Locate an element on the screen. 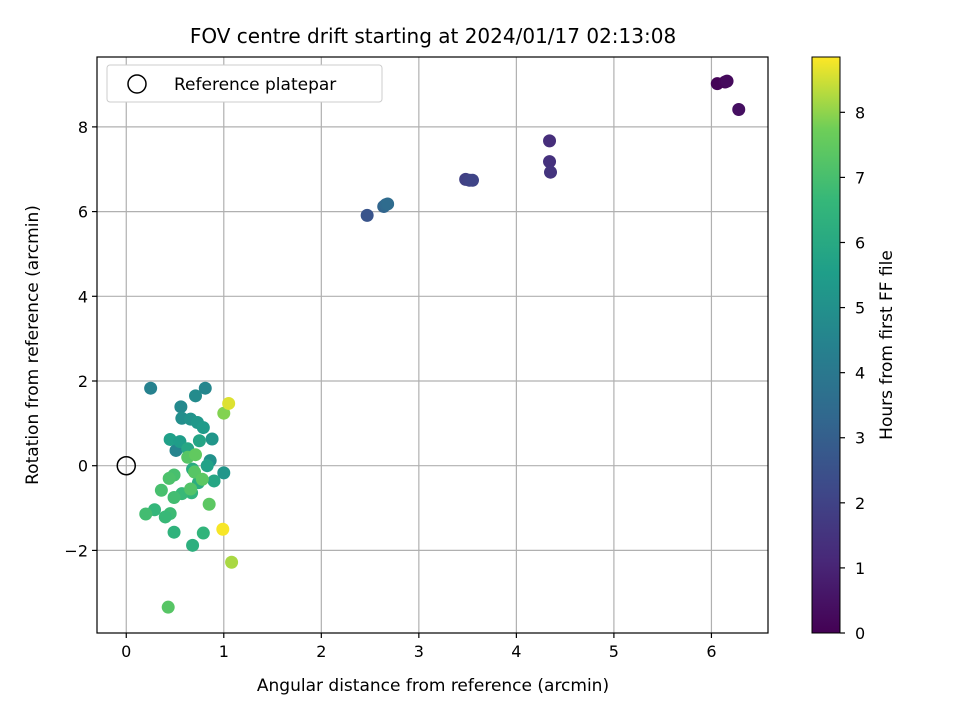 The width and height of the screenshot is (960, 720). x-tick-label: 1 is located at coordinates (224, 651).